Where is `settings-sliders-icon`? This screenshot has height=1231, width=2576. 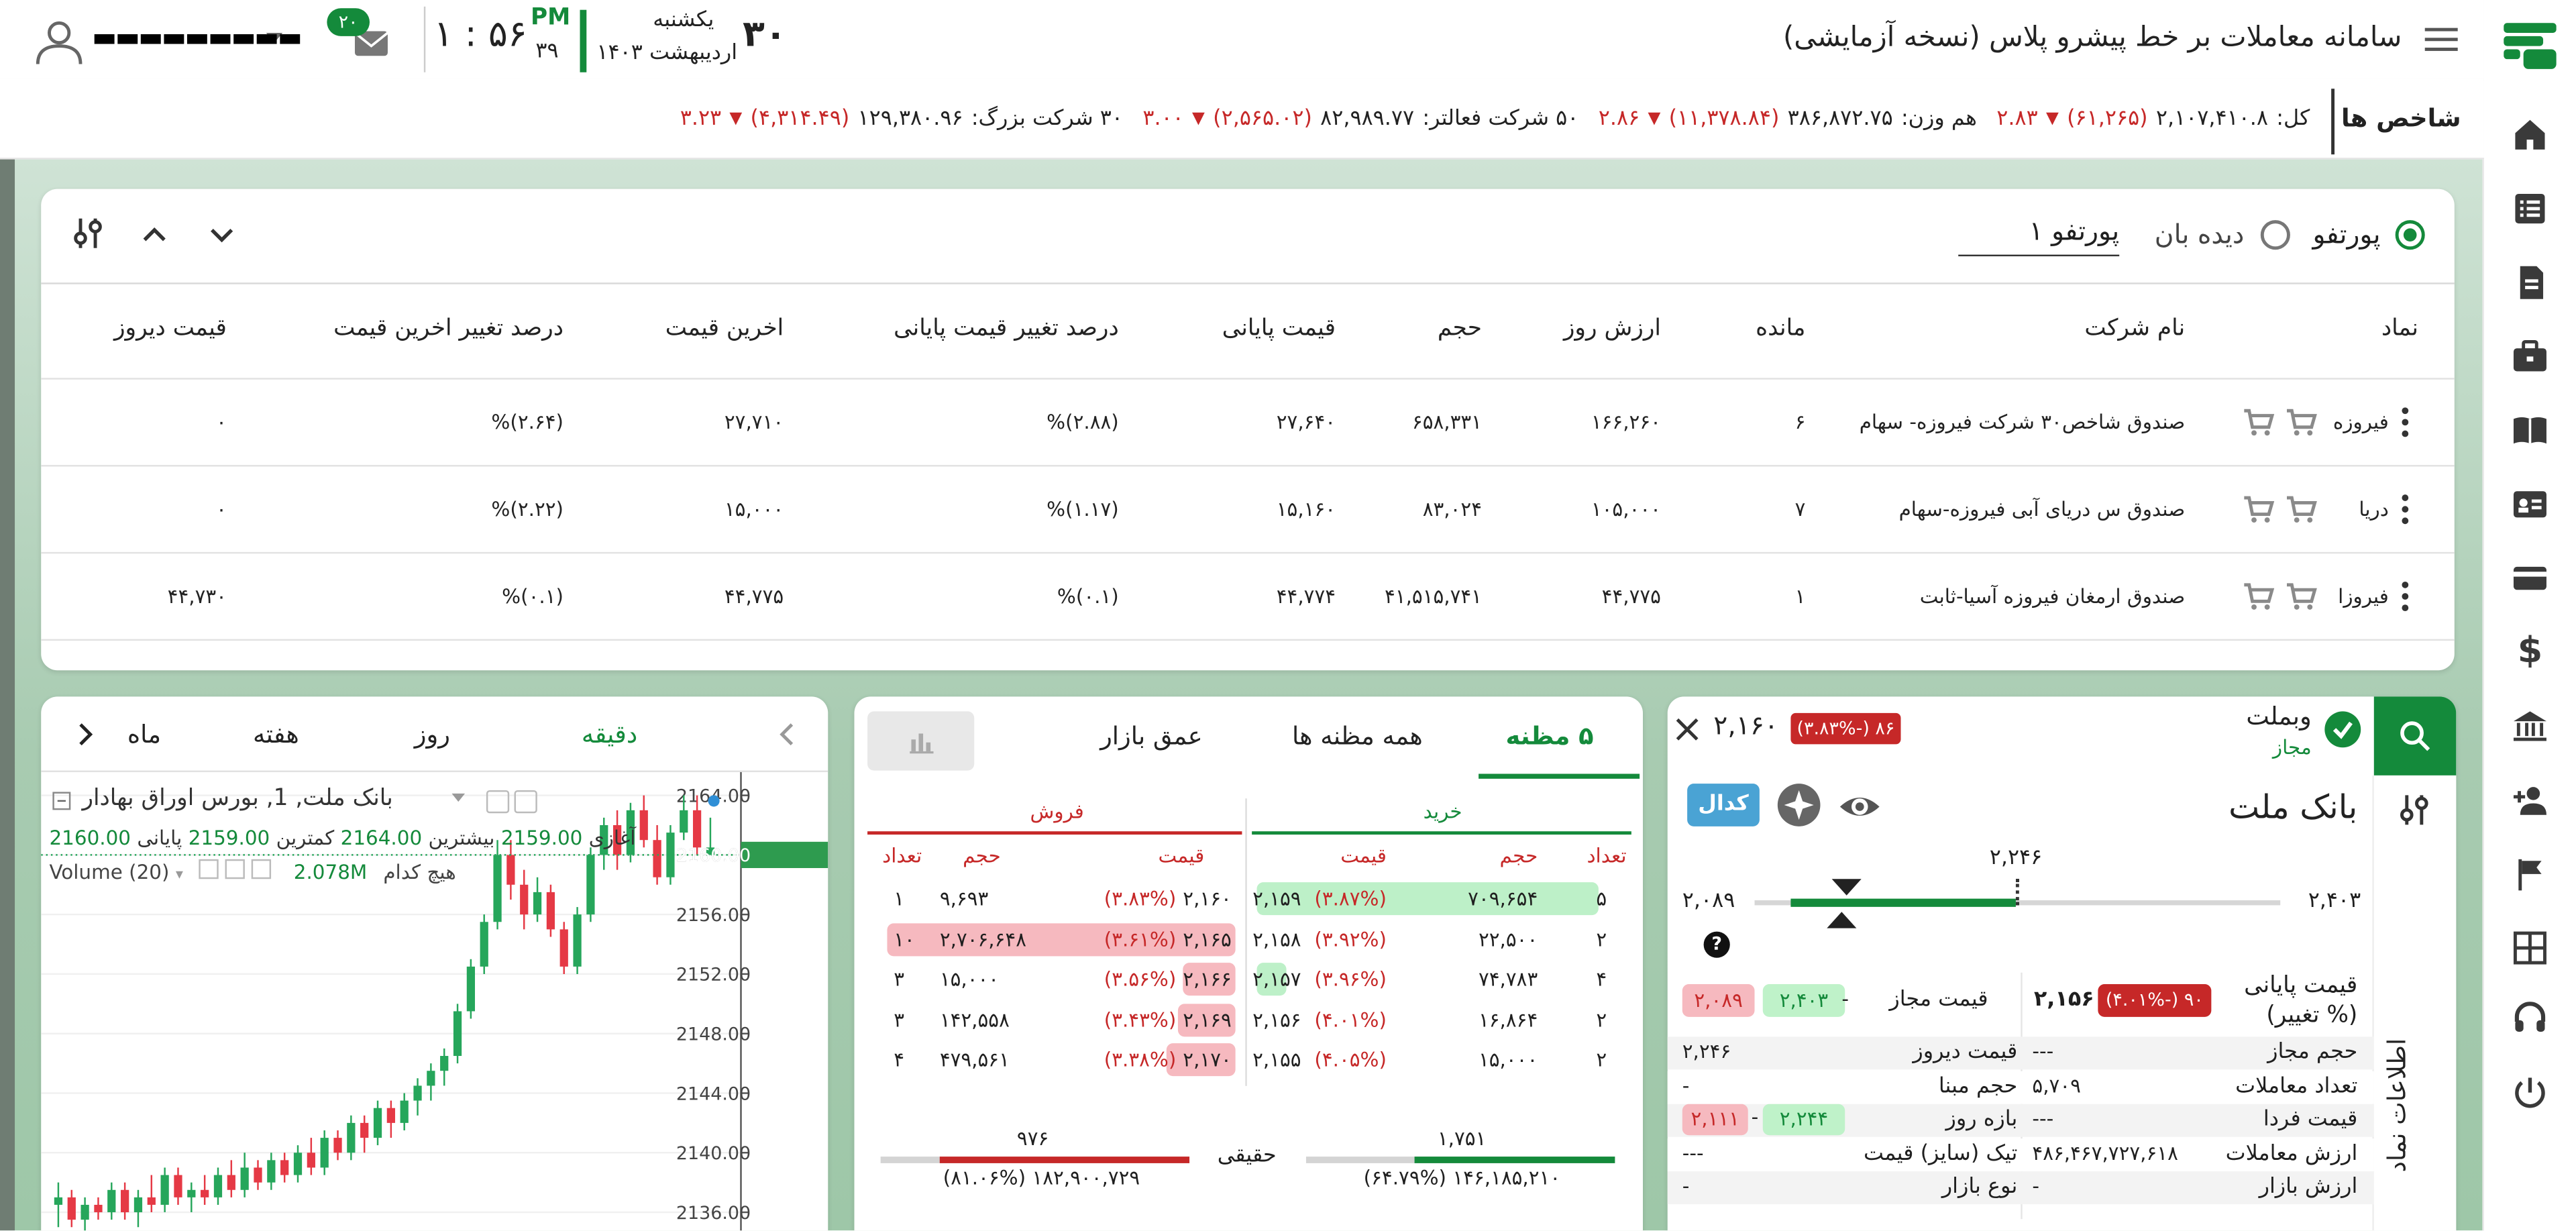 settings-sliders-icon is located at coordinates (2415, 810).